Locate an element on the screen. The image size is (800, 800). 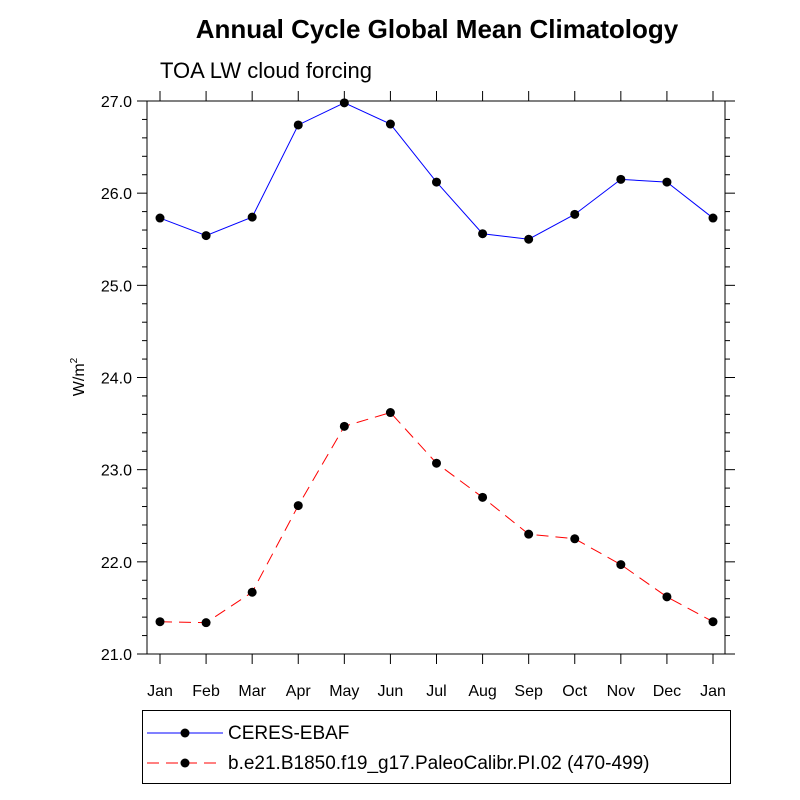
legend-swatch-ceres is located at coordinates (185, 733).